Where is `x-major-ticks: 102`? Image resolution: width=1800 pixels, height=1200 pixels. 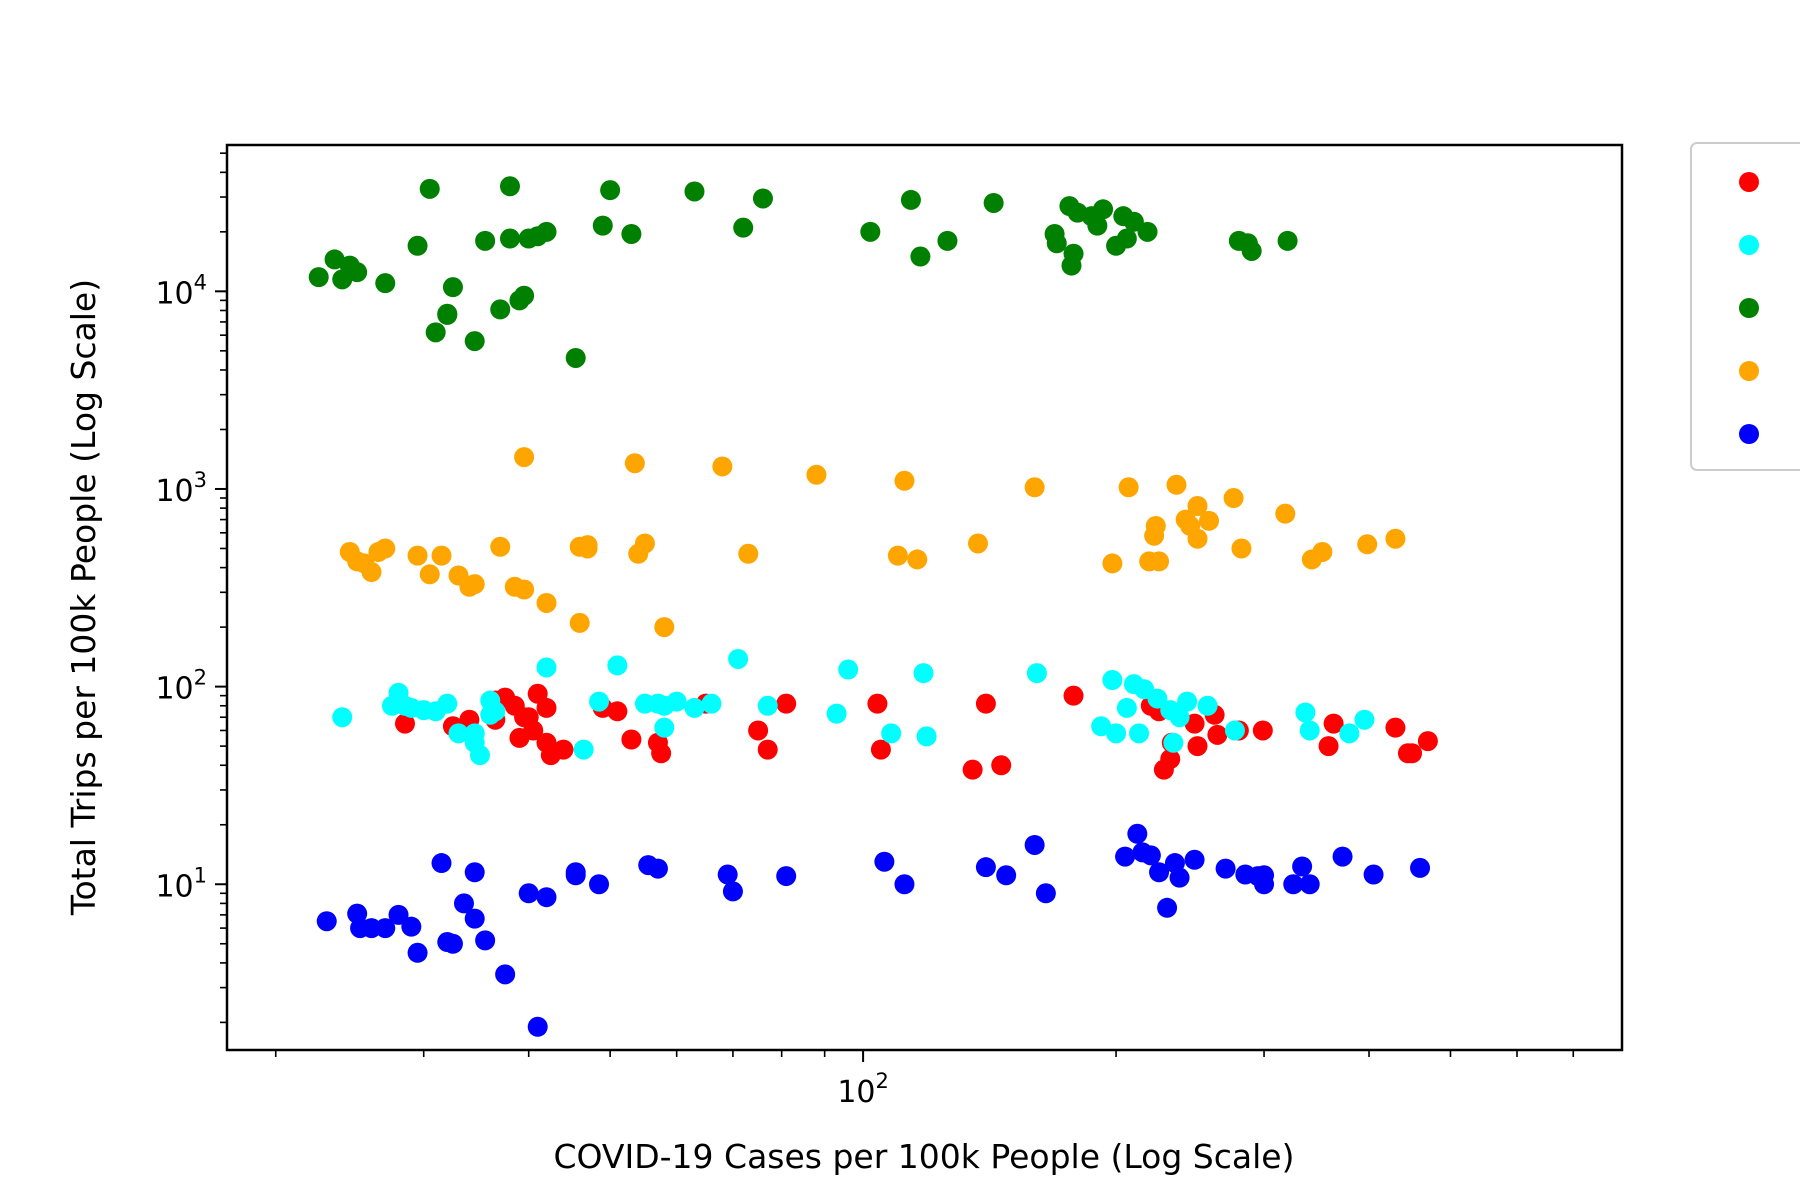 x-major-ticks: 102 is located at coordinates (863, 1080).